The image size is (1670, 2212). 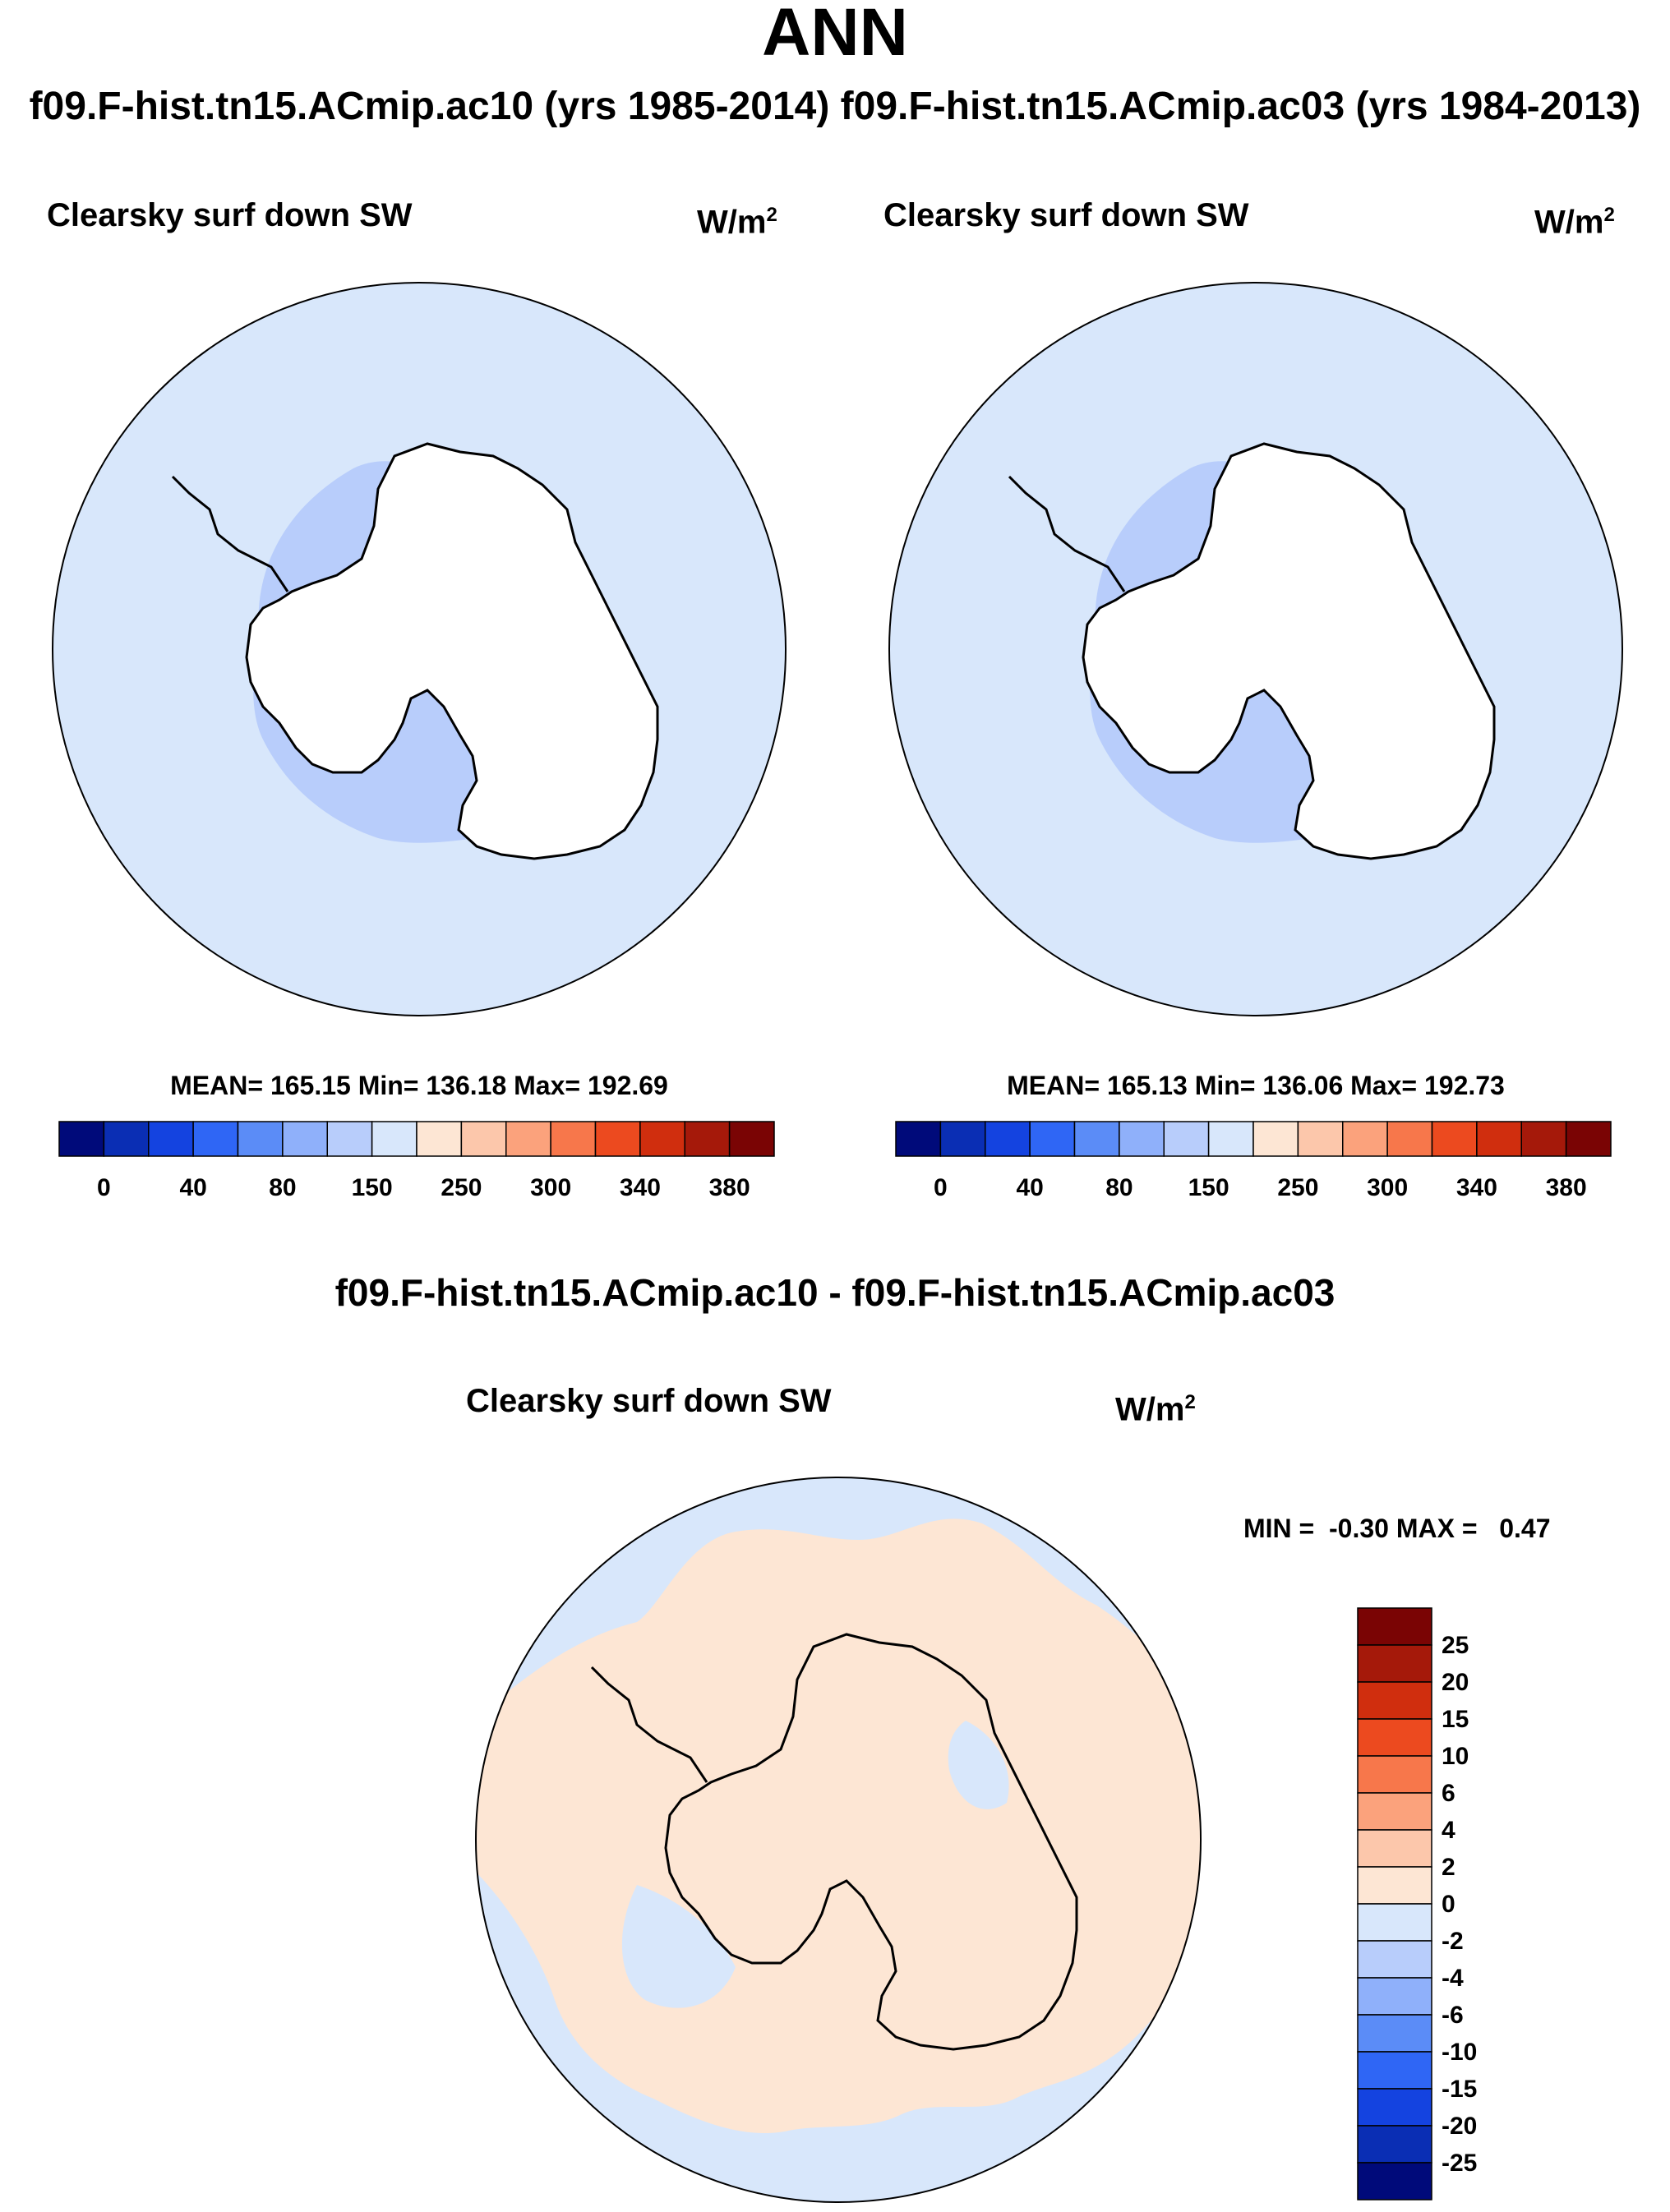 I want to click on colorbar-tick-label: 2, so click(x=1448, y=1867).